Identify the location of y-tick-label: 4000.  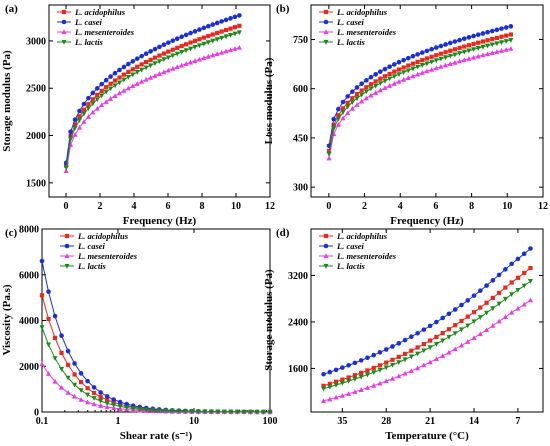
(29, 321).